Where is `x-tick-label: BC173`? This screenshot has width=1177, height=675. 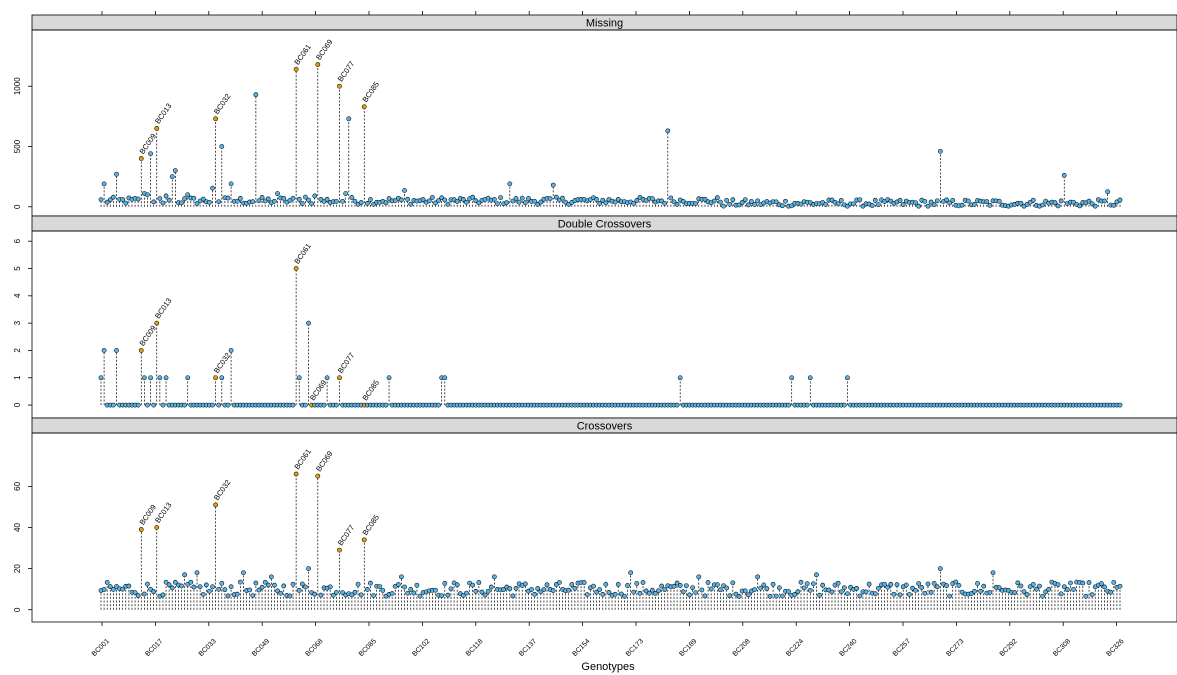 x-tick-label: BC173 is located at coordinates (635, 648).